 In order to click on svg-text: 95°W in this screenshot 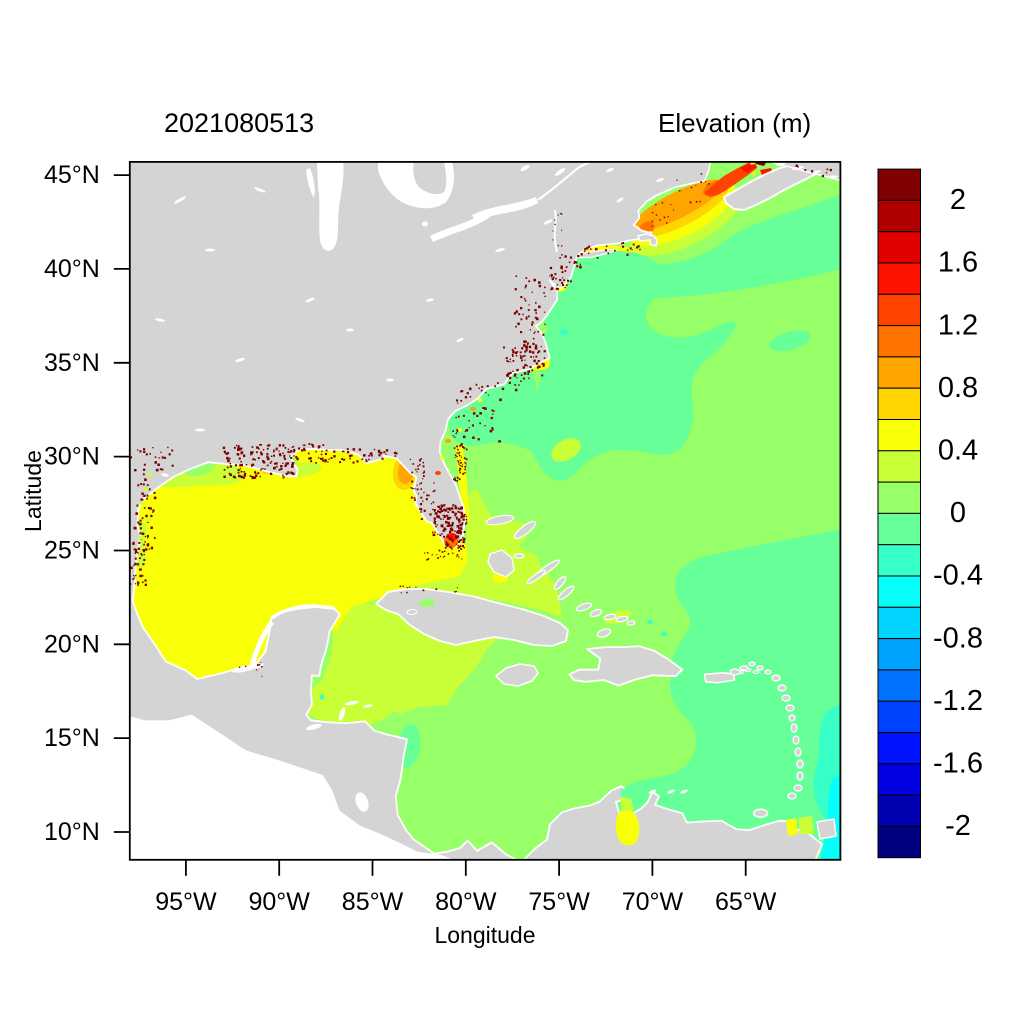, I will do `click(186, 902)`.